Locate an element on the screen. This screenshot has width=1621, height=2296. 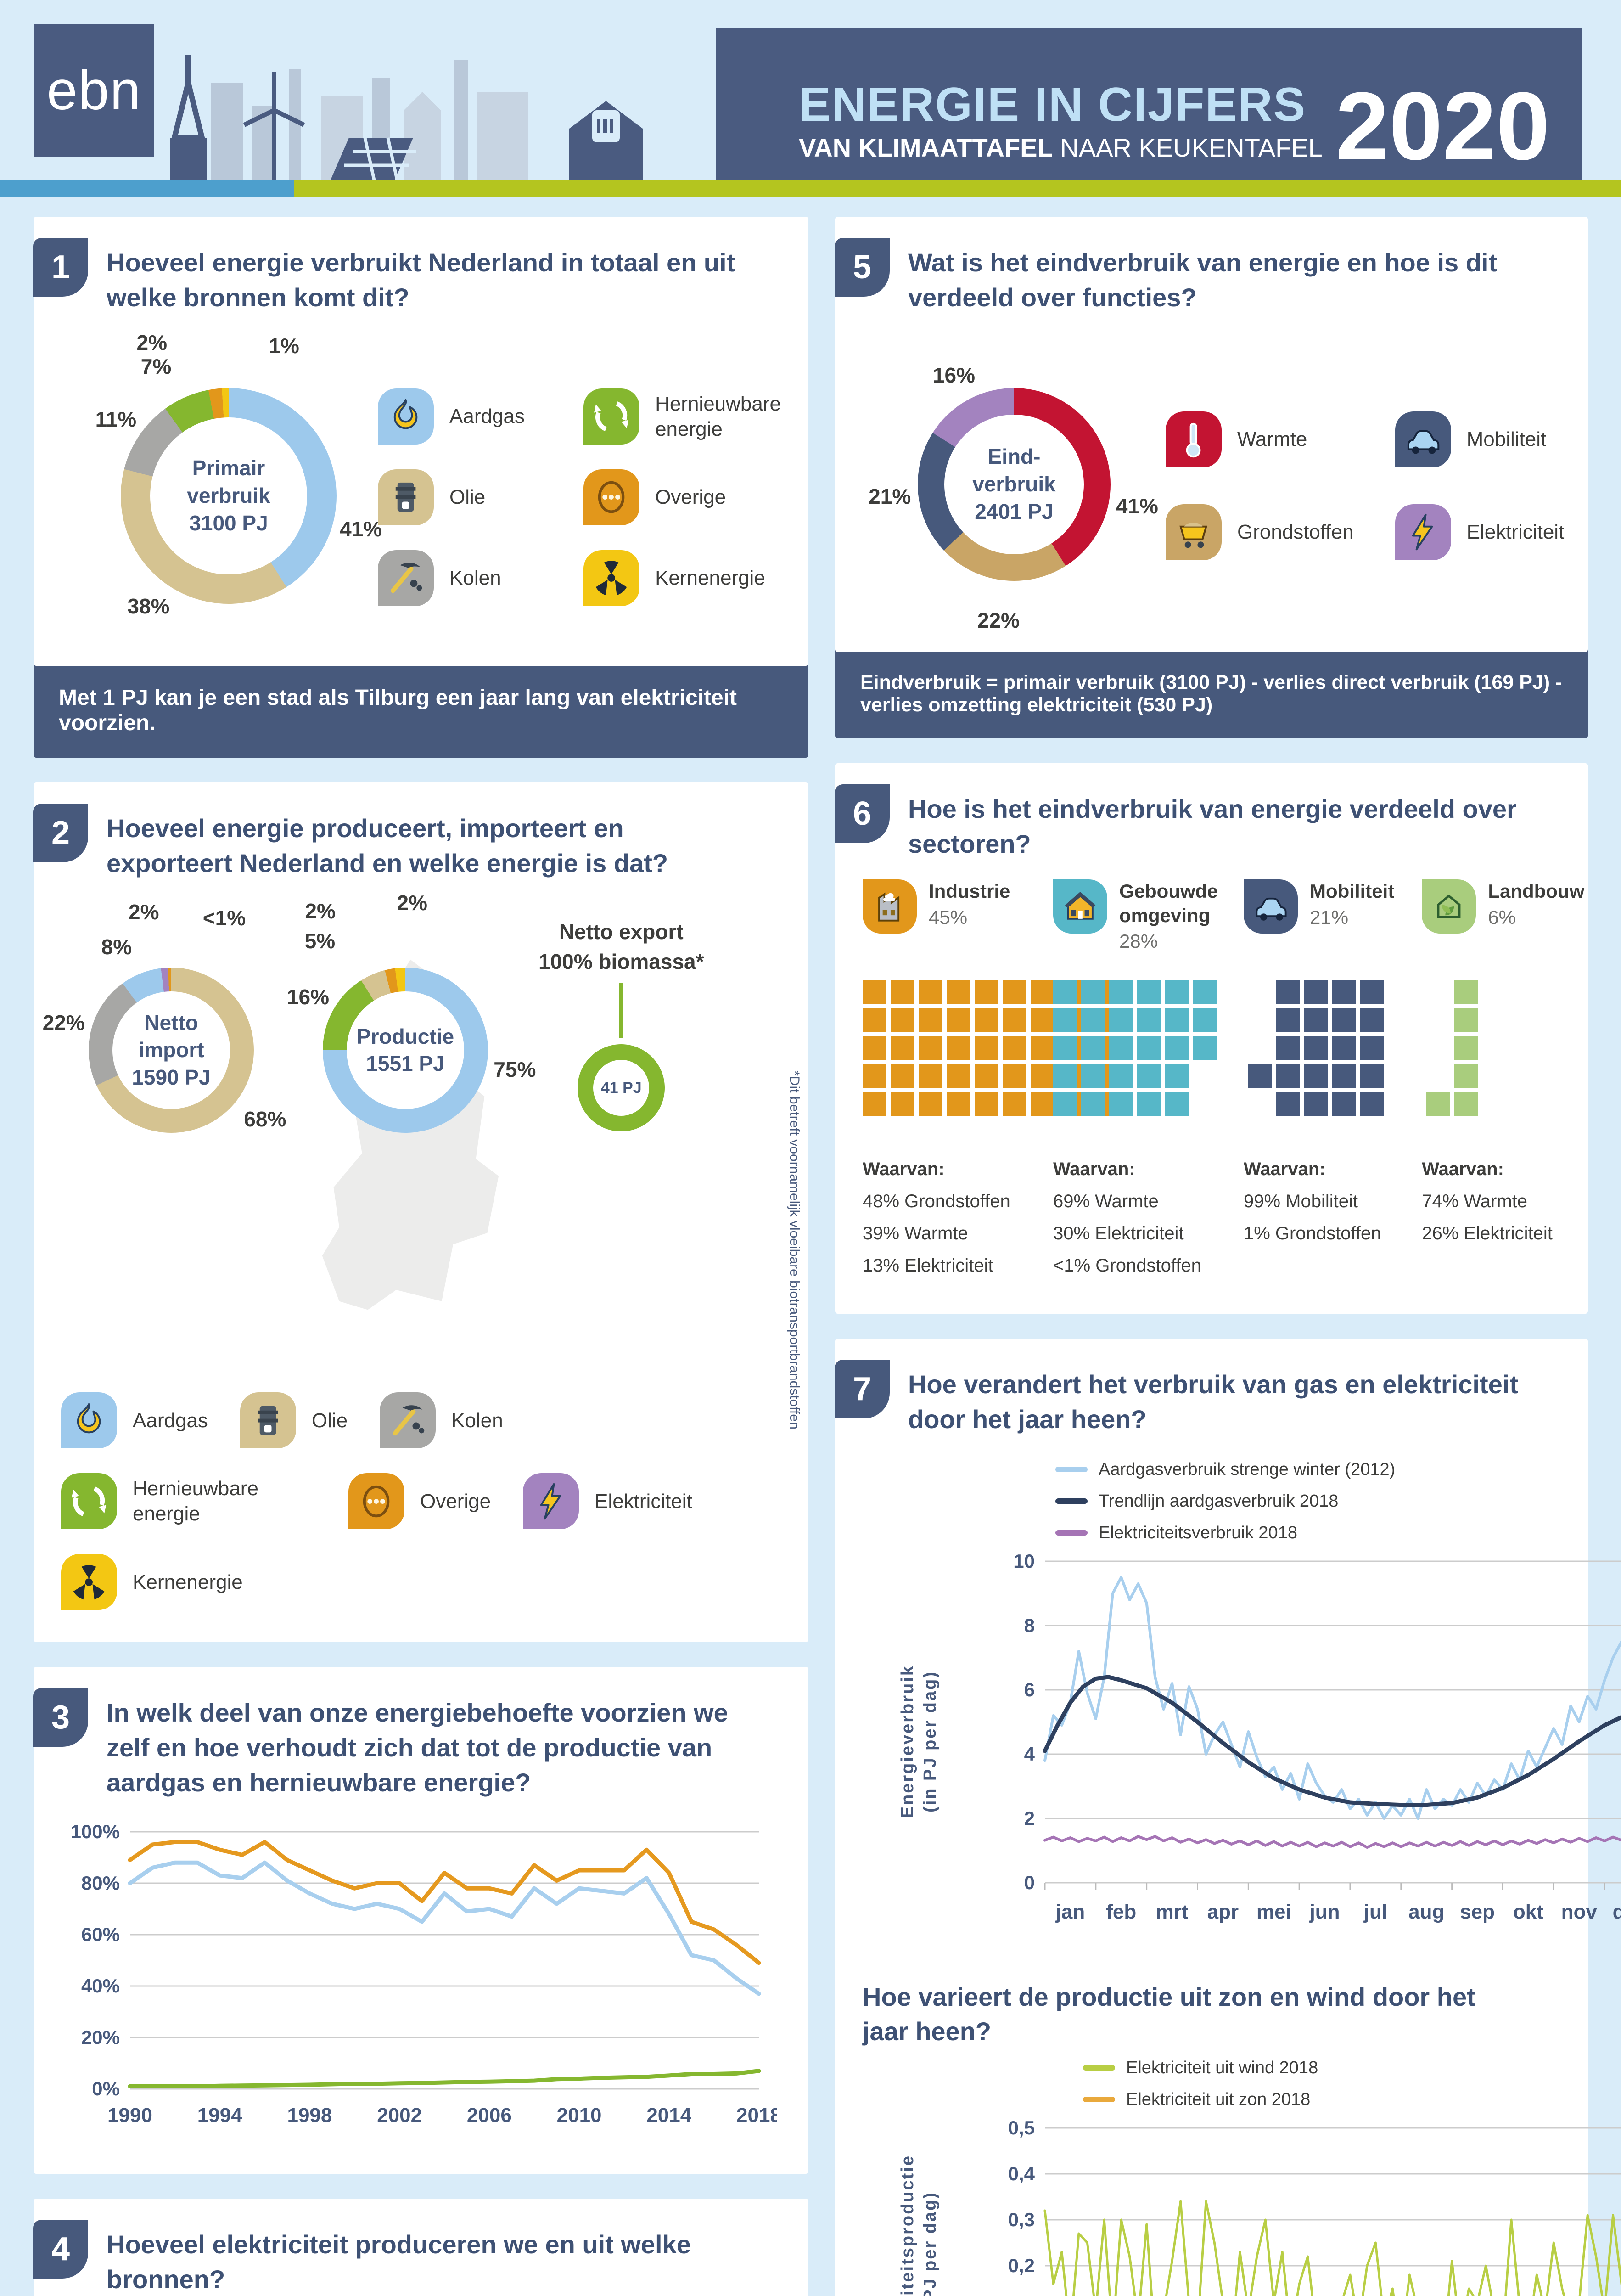
svg-text: 1990 is located at coordinates (129, 2115).